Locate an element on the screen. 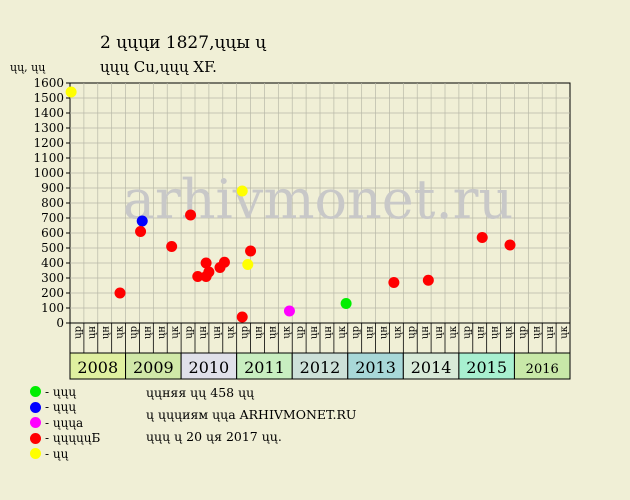 The image size is (630, 500). y-tick-label: 1200 is located at coordinates (48, 143).